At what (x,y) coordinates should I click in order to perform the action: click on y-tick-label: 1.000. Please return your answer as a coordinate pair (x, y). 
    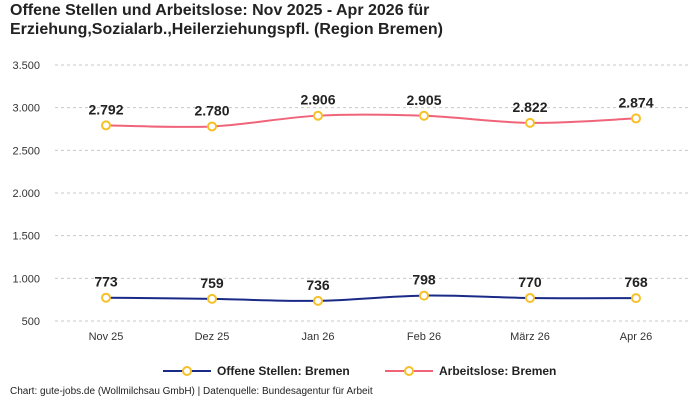
    Looking at the image, I should click on (26, 279).